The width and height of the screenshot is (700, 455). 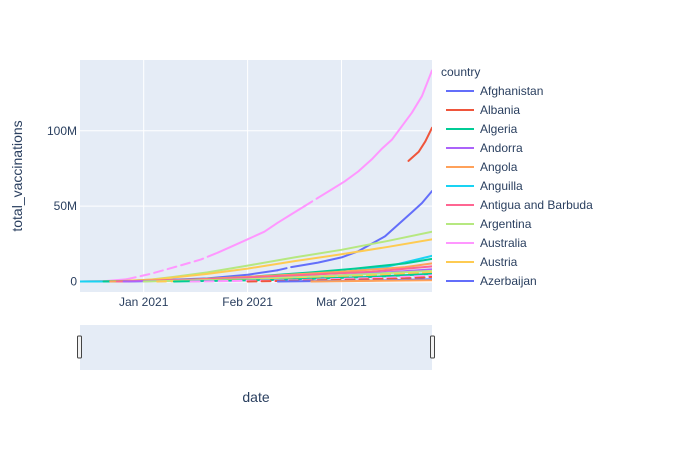 What do you see at coordinates (73, 281) in the screenshot?
I see `y-tick-label: 0` at bounding box center [73, 281].